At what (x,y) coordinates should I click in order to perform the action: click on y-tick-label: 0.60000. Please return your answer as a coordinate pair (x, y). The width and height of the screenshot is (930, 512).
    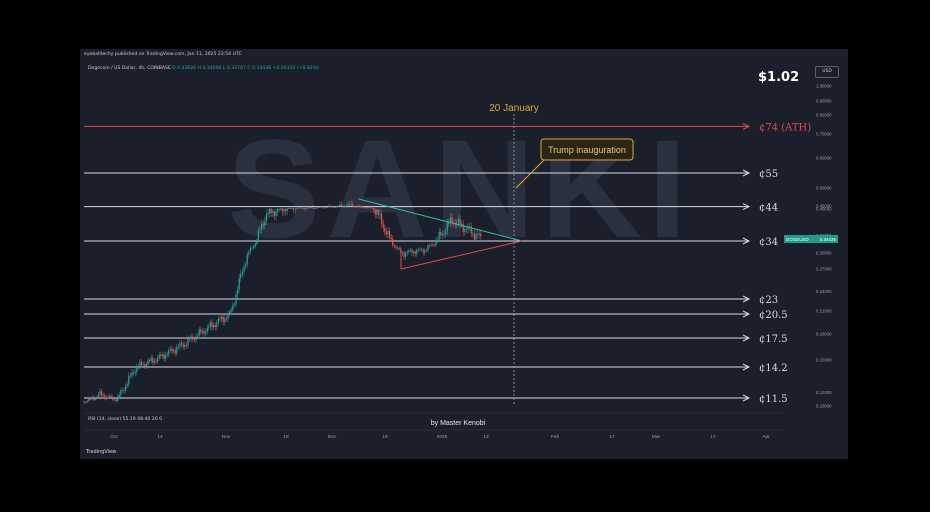
    Looking at the image, I should click on (824, 158).